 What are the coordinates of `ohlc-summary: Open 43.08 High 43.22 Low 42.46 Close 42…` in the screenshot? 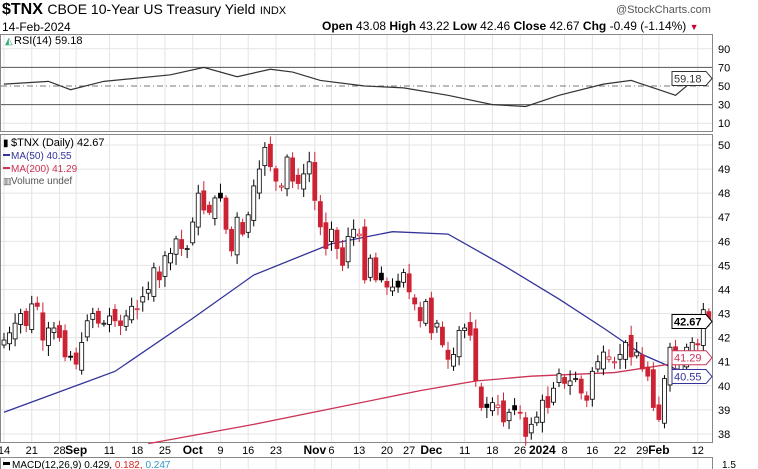 It's located at (510, 26).